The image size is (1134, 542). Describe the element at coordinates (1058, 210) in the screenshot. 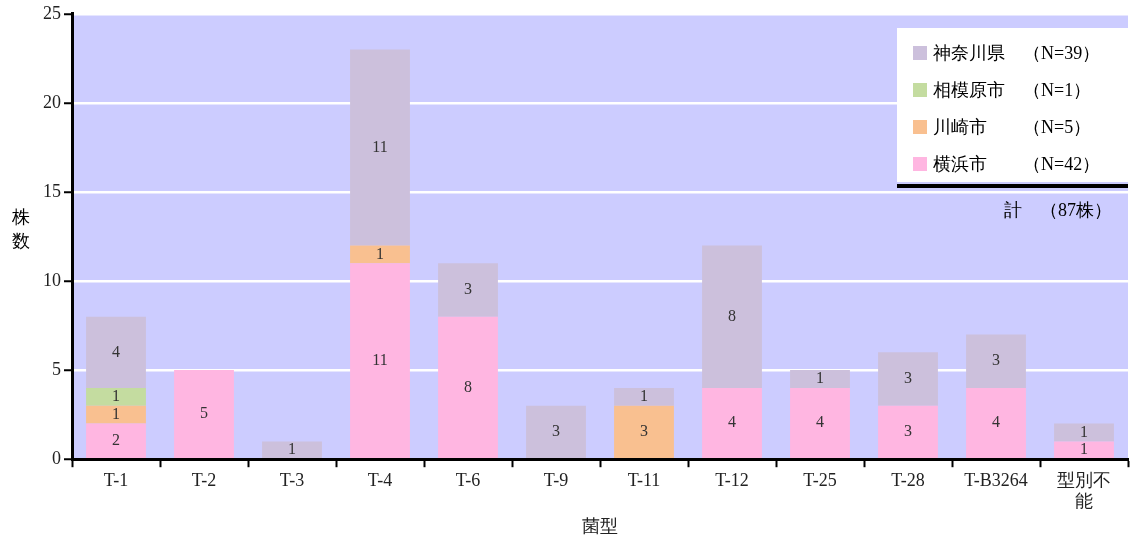

I see `annotation: 計 （87株）` at that location.